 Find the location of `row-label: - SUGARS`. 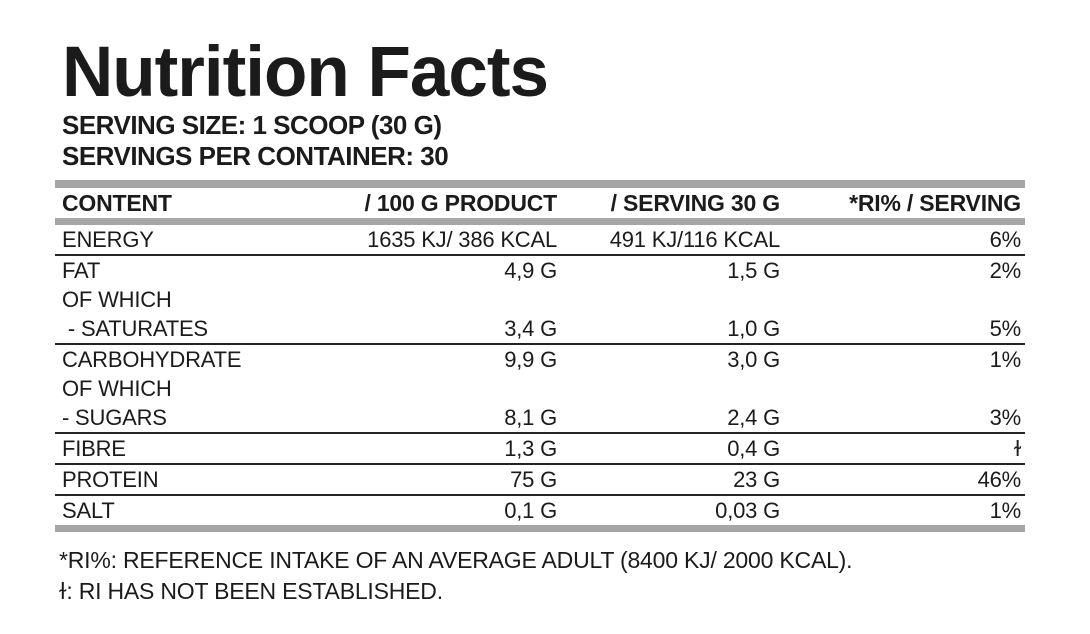

row-label: - SUGARS is located at coordinates (114, 417).